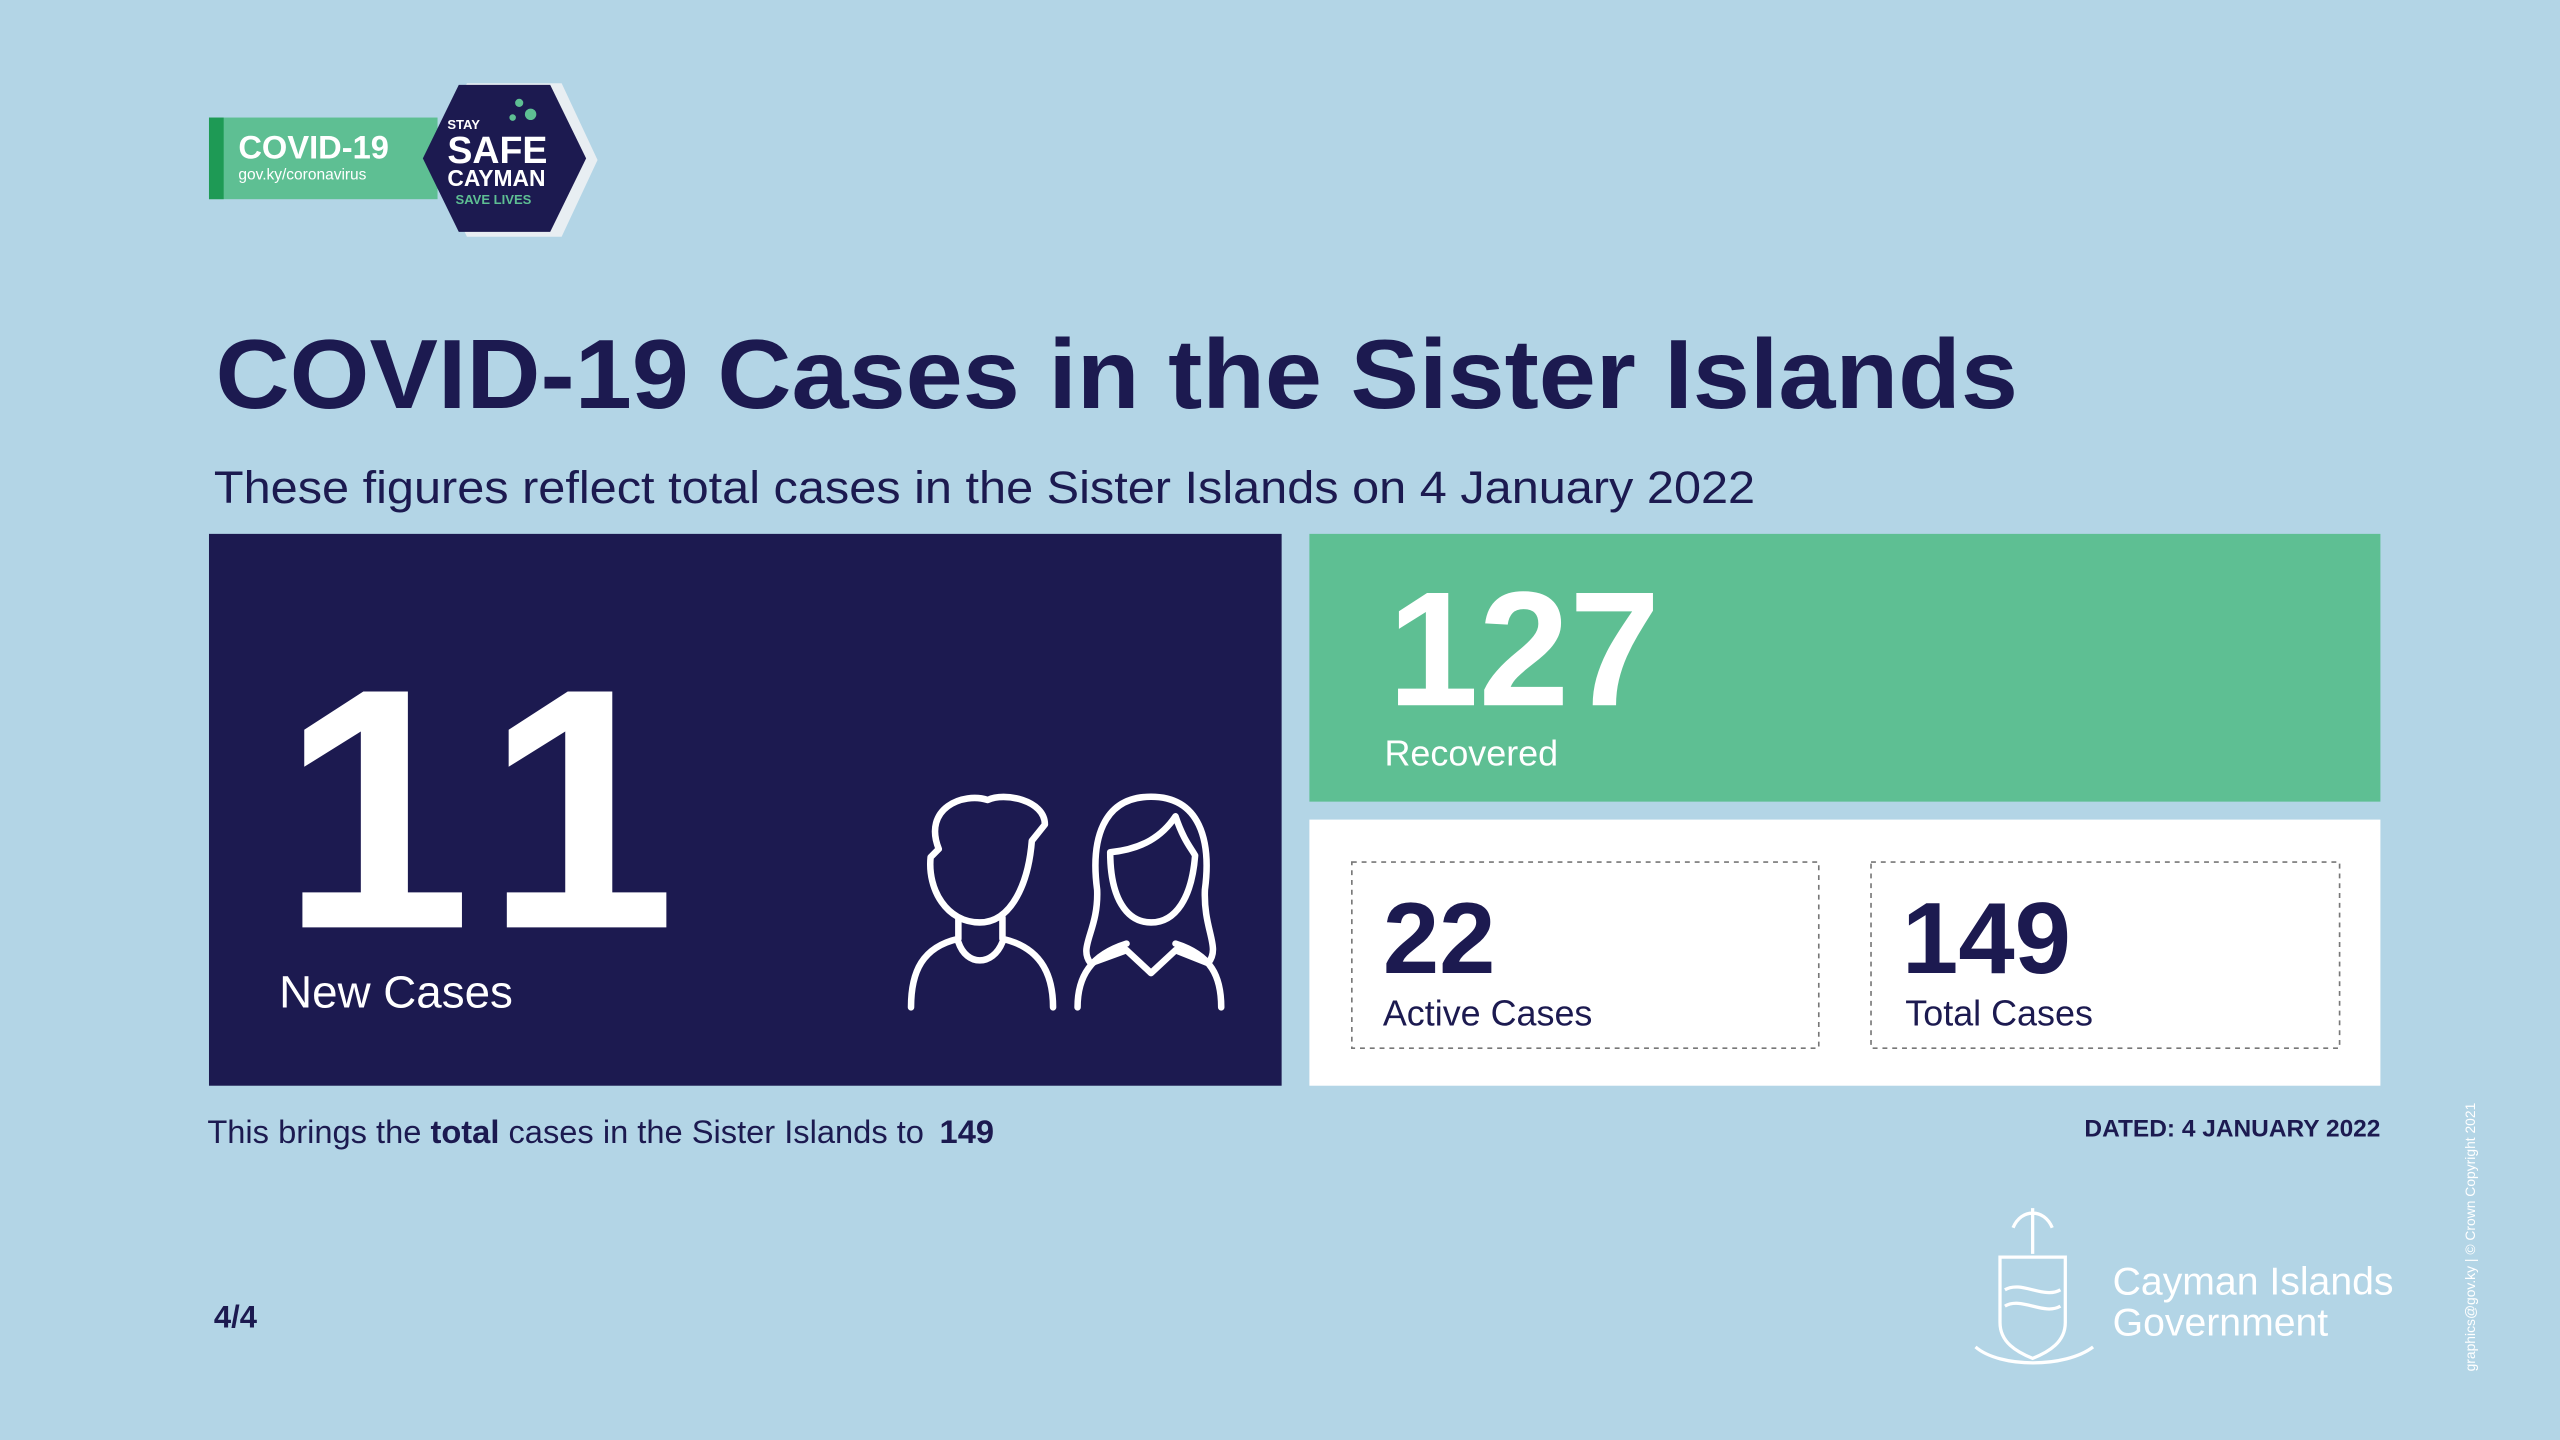  I want to click on new-cases-value: 11, so click(495, 808).